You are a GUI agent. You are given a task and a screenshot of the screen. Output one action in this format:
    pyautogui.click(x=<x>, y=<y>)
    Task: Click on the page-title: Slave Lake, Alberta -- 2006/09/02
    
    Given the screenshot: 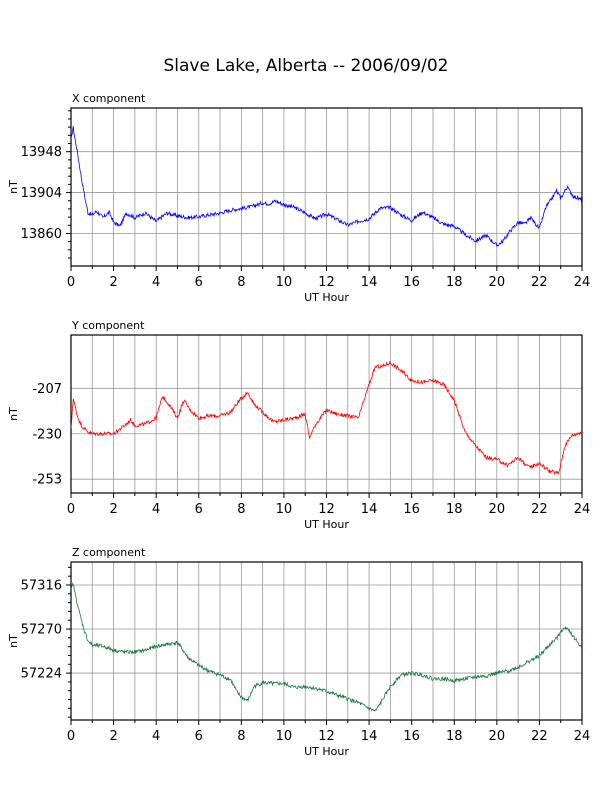 What is the action you would take?
    pyautogui.click(x=306, y=66)
    